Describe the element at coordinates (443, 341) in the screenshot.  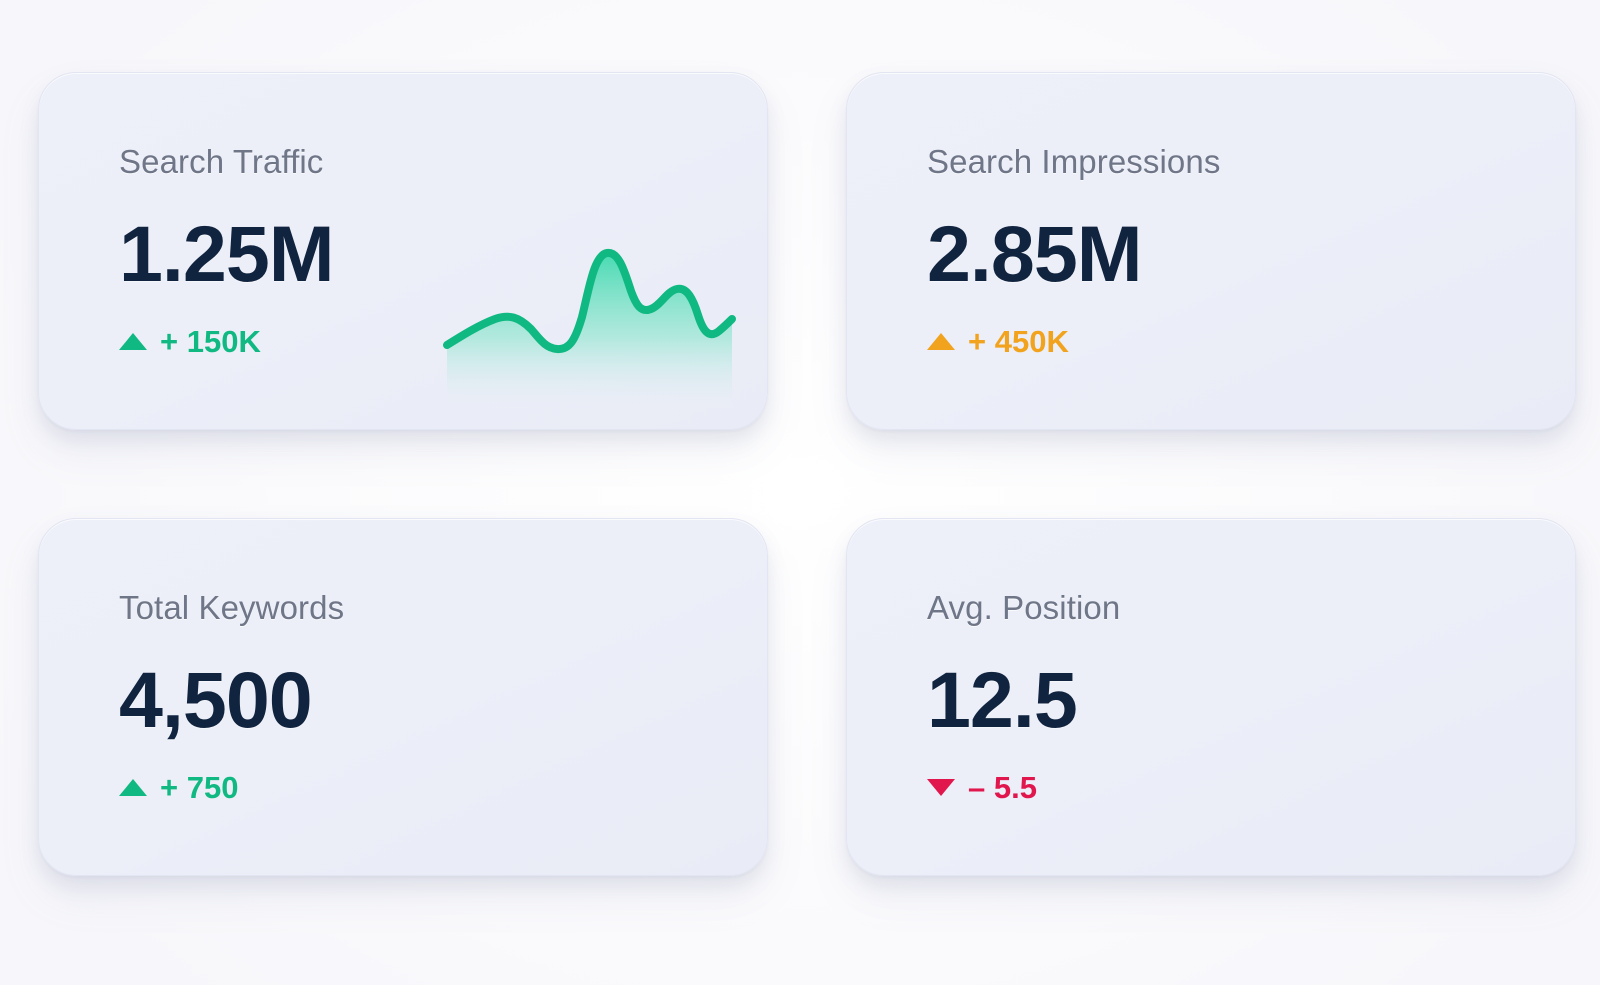
I see `delta-indicator: + 150K` at that location.